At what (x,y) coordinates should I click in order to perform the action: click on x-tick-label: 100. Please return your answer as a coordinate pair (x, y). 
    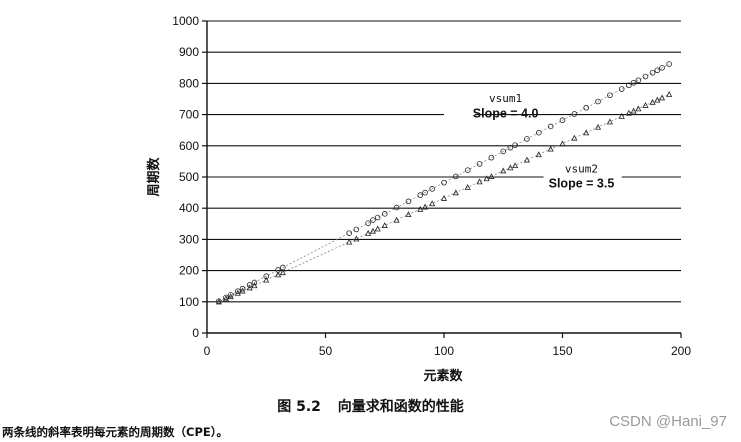
    Looking at the image, I should click on (444, 351).